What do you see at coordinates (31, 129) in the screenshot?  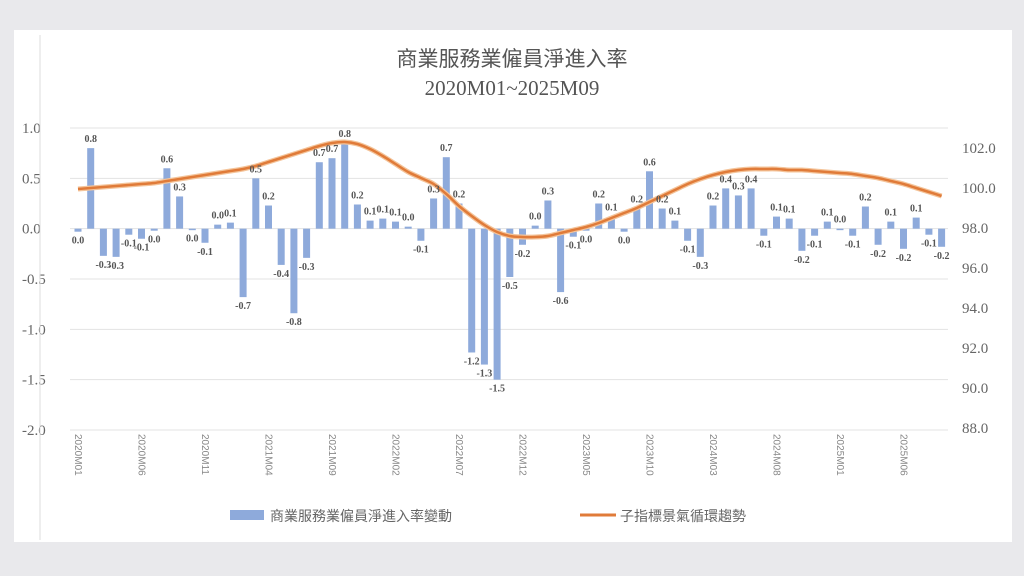 I see `left-tick-label: 1.0` at bounding box center [31, 129].